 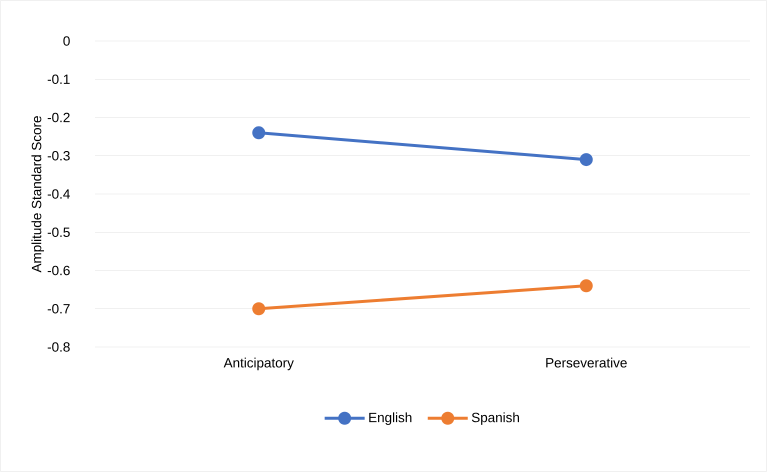 What do you see at coordinates (59, 347) in the screenshot?
I see `y-tick-label: -0.8` at bounding box center [59, 347].